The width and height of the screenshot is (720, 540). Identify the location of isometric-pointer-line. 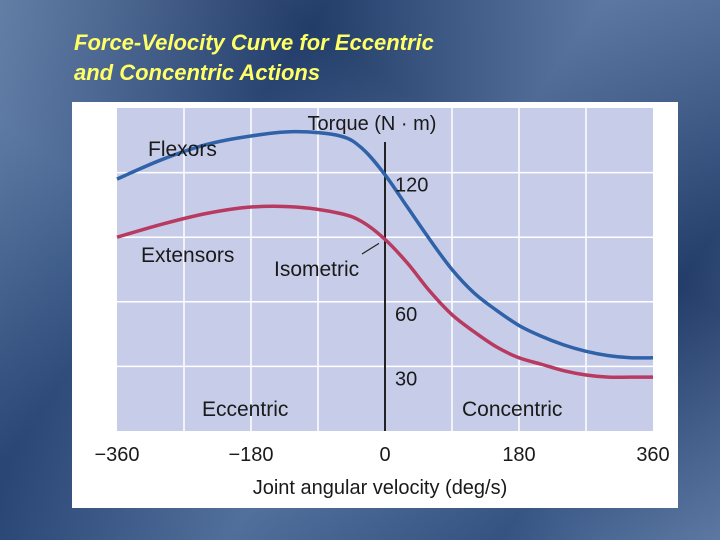
(370, 248).